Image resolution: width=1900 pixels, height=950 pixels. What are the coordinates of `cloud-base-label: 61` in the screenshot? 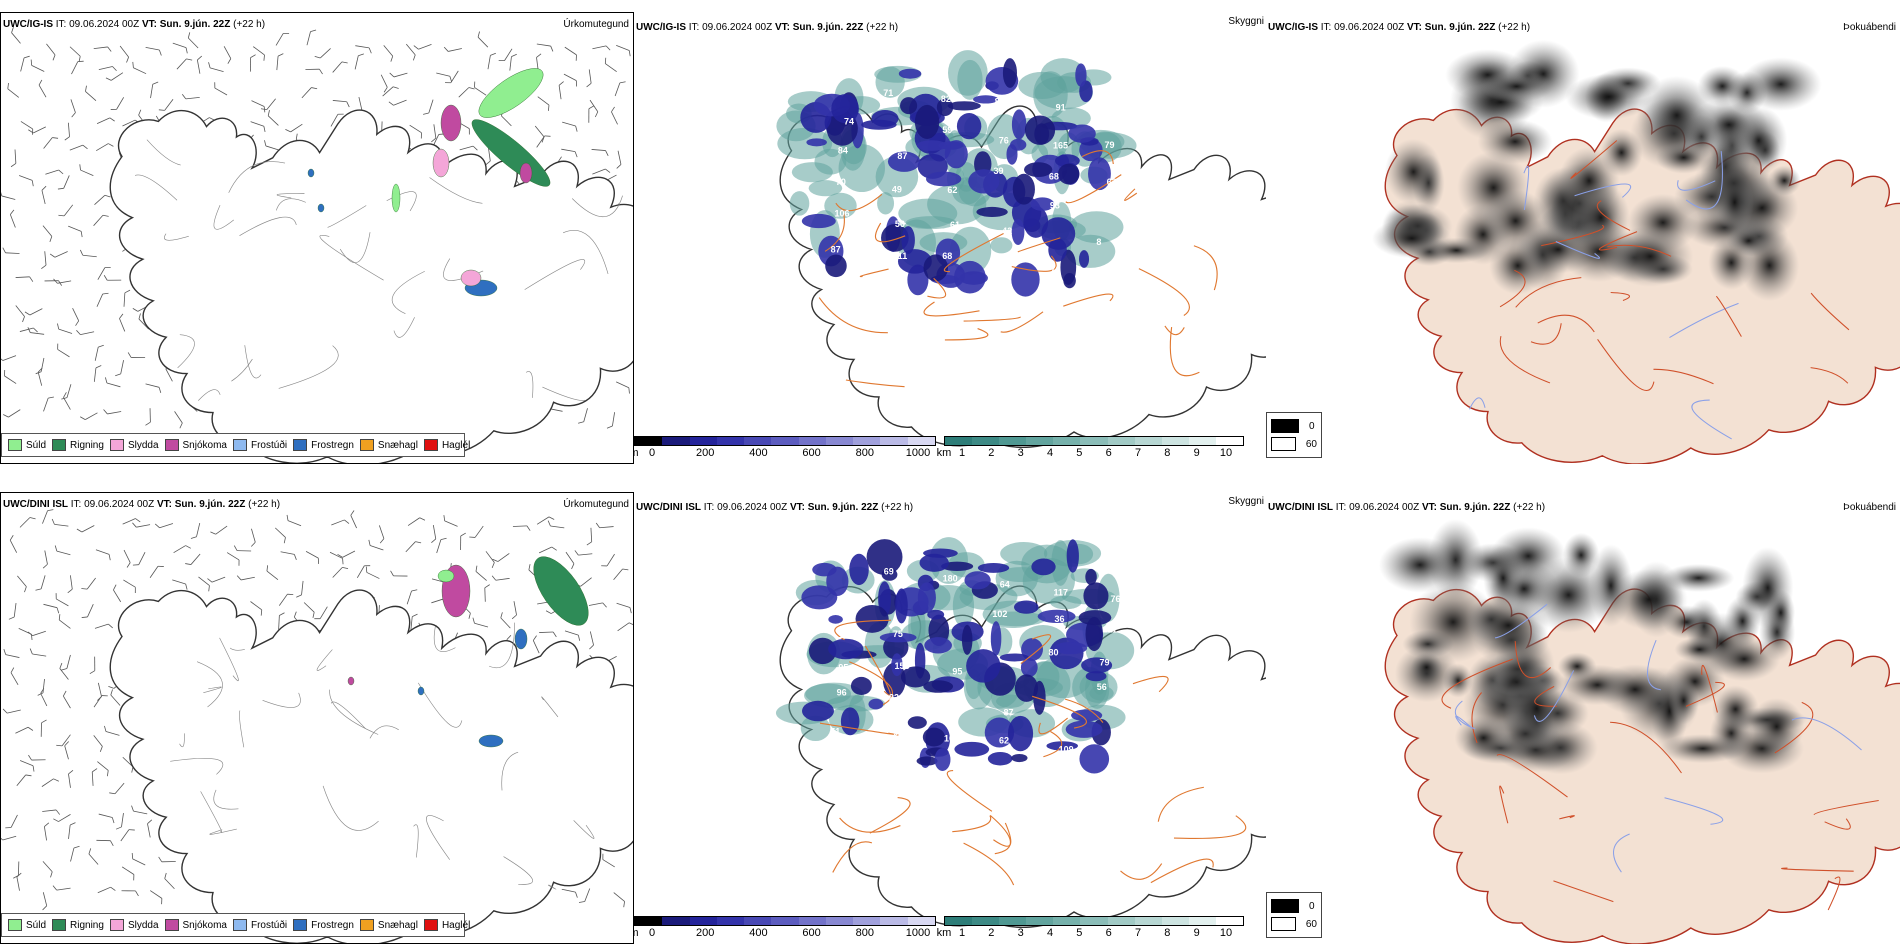 It's located at (955, 225).